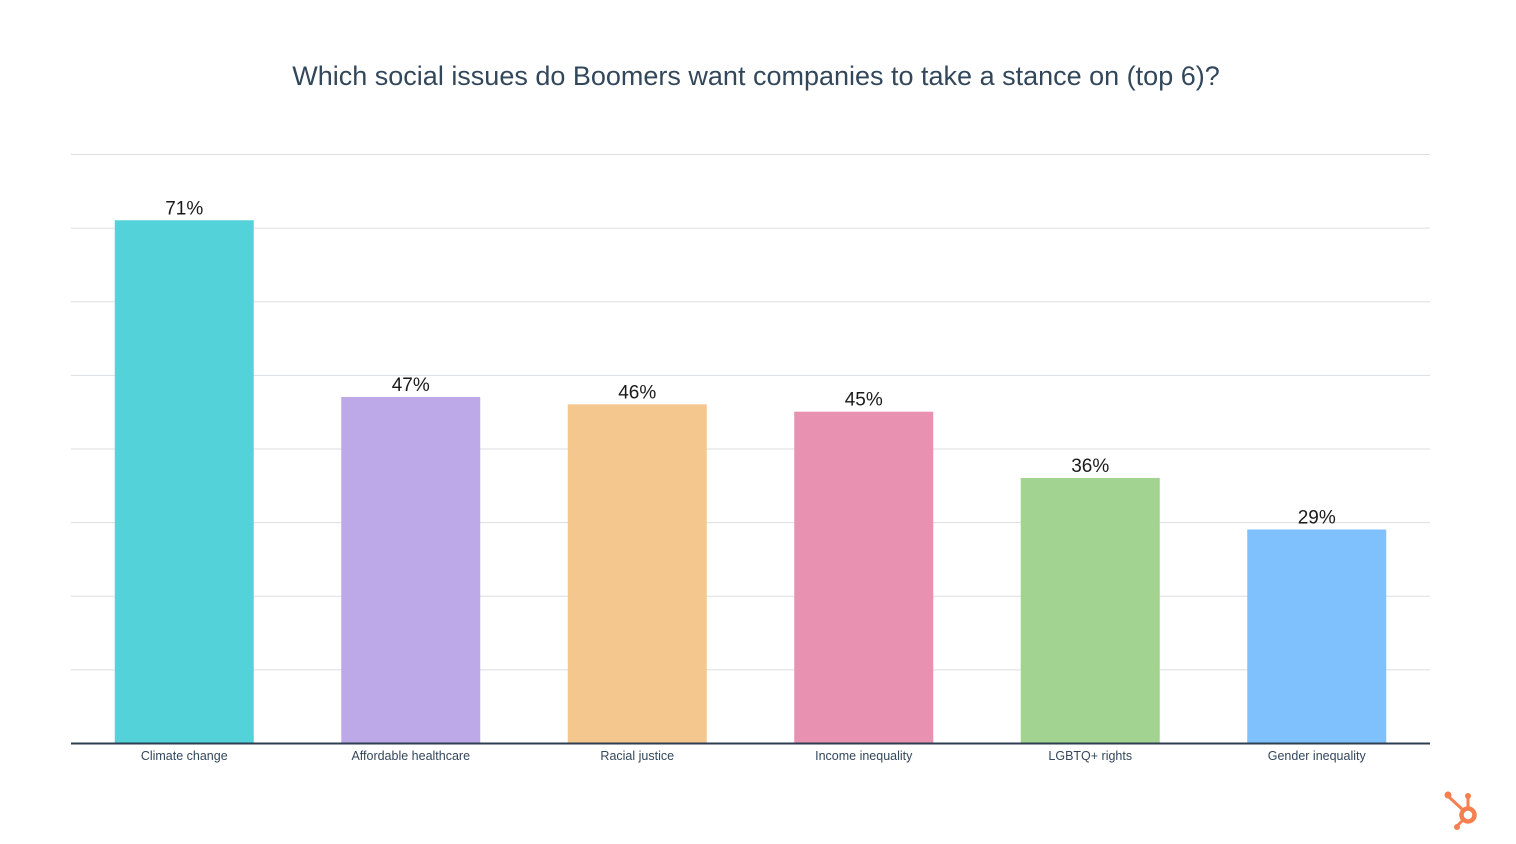  Describe the element at coordinates (411, 385) in the screenshot. I see `data-label: 47%` at that location.